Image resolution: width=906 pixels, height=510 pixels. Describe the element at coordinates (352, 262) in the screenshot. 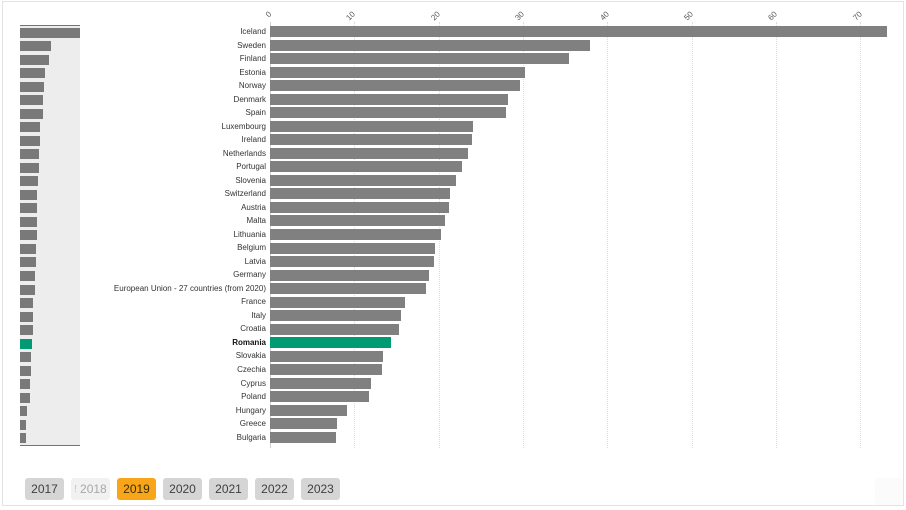

I see `bar-latvia` at that location.